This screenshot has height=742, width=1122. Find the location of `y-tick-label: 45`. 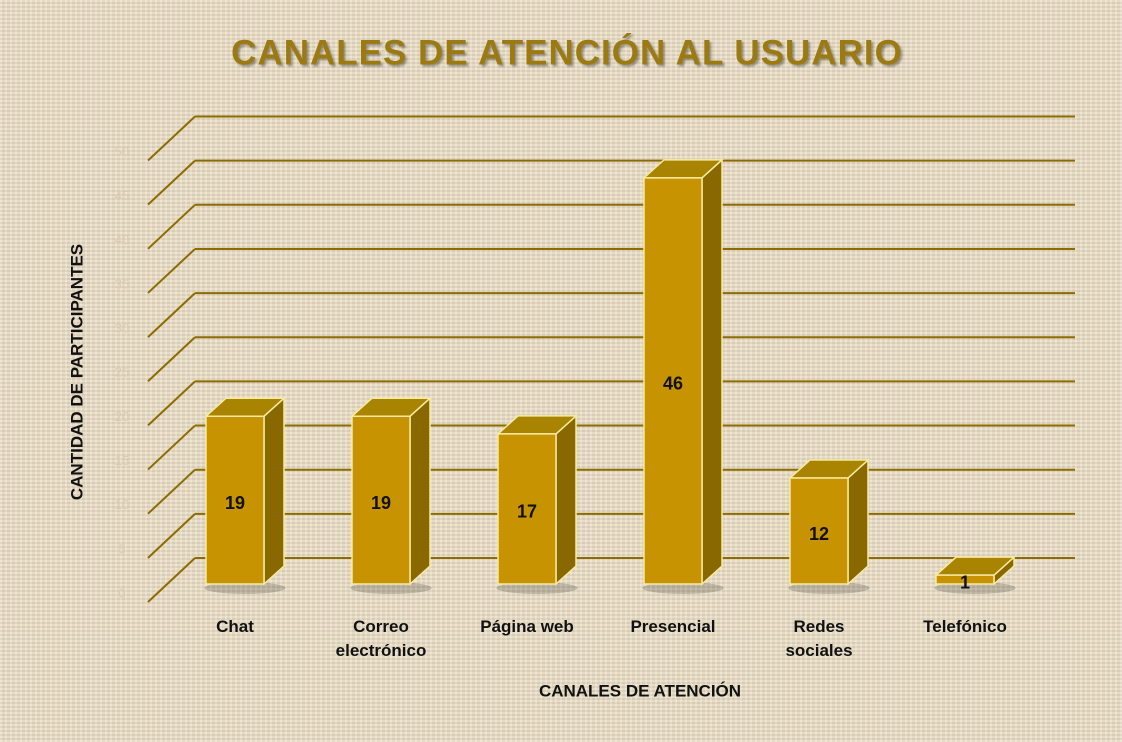

y-tick-label: 45 is located at coordinates (122, 195).